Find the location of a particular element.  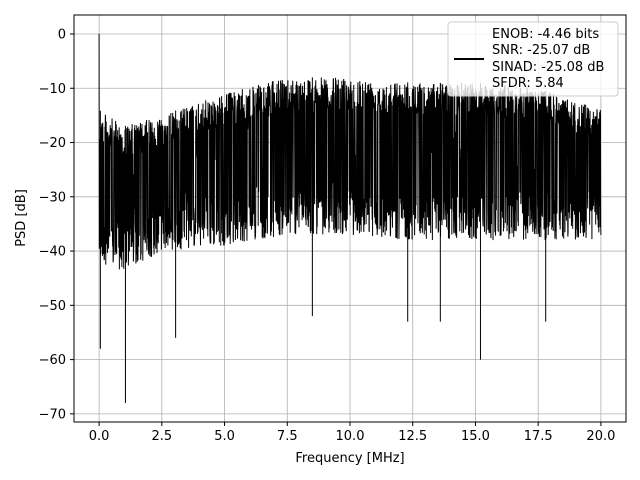

legend-text-enob: ENOB: -4.46 bits is located at coordinates (545, 34).